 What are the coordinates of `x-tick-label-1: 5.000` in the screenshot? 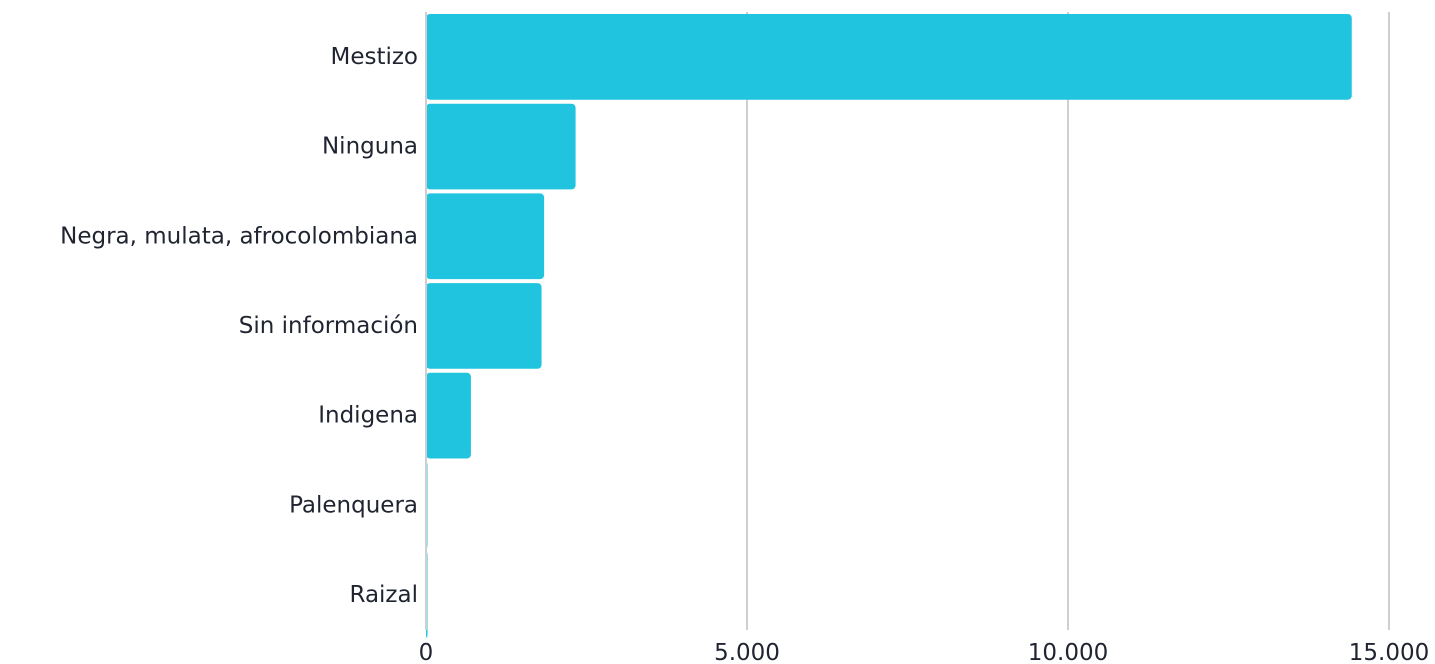 It's located at (747, 652).